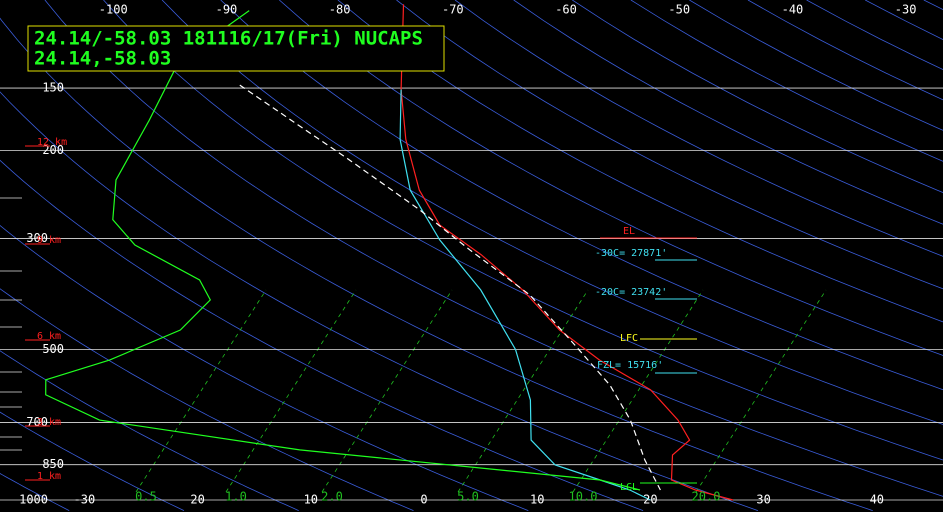 This screenshot has width=943, height=512. What do you see at coordinates (631, 292) in the screenshot?
I see `annotation: -20C= 23742'` at bounding box center [631, 292].